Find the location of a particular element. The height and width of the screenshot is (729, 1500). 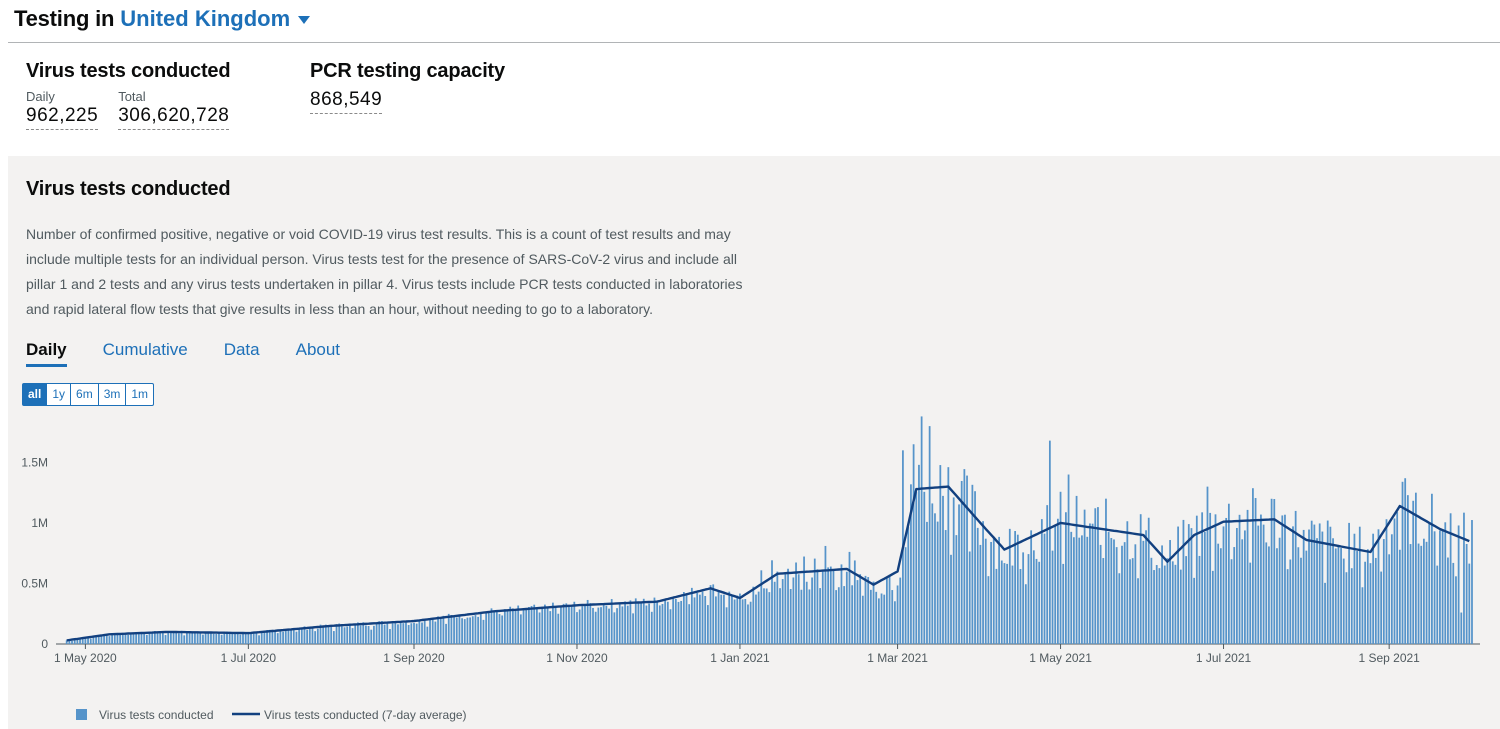

headline-pcr-capacity-title: PCR testing capacity is located at coordinates (407, 71).